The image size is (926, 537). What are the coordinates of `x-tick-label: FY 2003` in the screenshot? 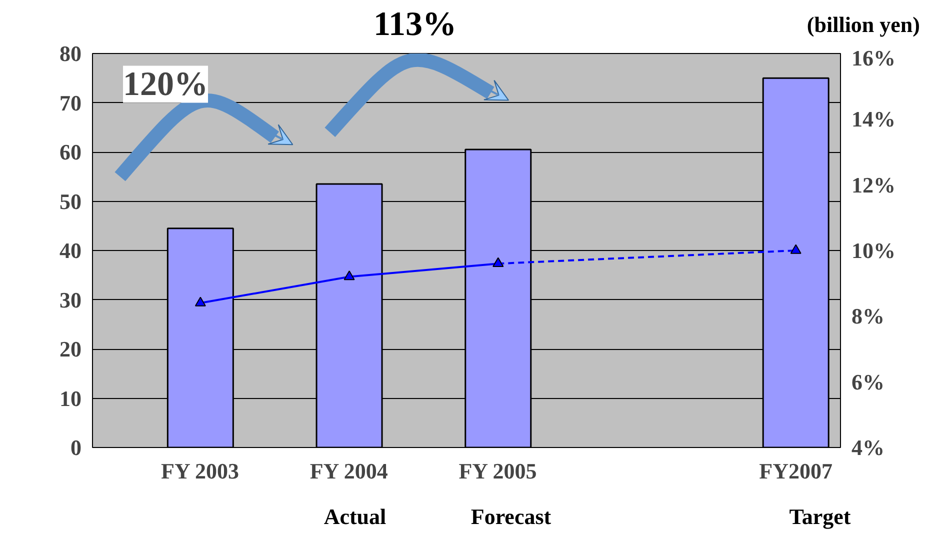 It's located at (200, 471).